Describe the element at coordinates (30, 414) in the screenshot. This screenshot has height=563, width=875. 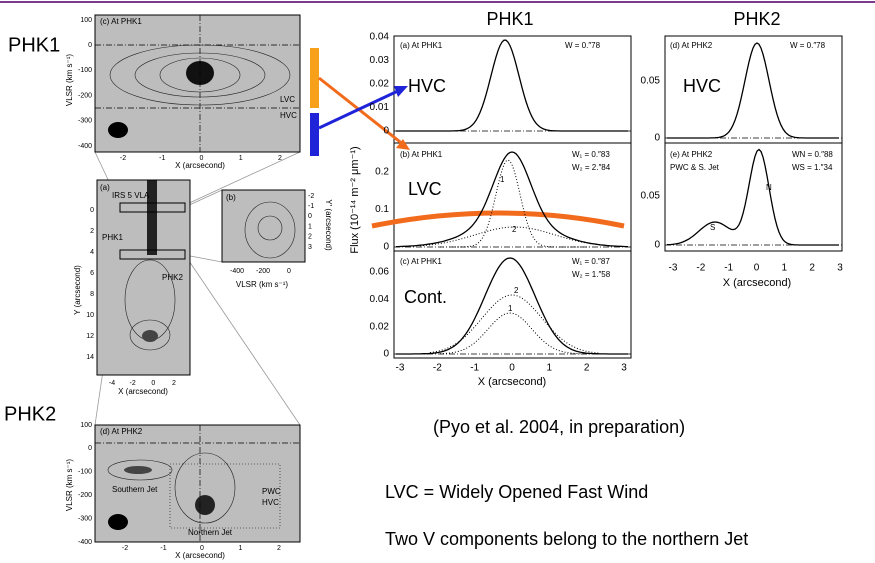
I see `side-label: PHK2` at that location.